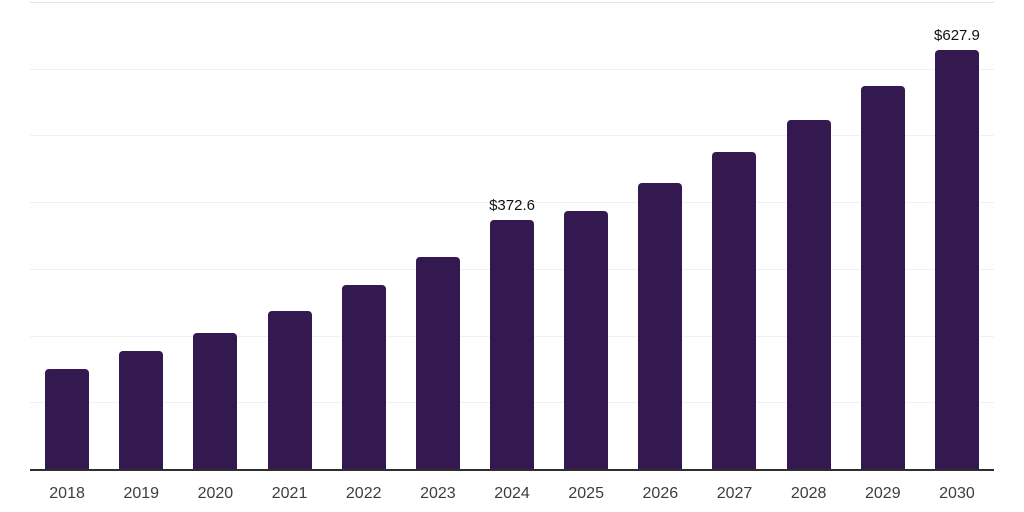 The width and height of the screenshot is (1024, 512). Describe the element at coordinates (215, 401) in the screenshot. I see `bar-2020` at that location.